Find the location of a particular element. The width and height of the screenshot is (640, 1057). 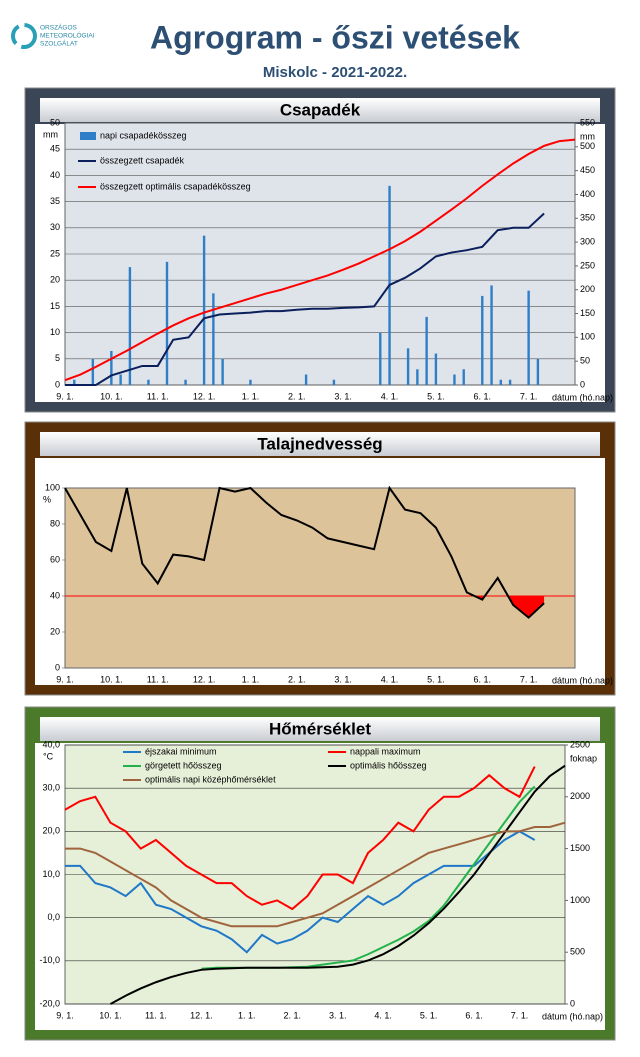

y-tick-label: 15 is located at coordinates (55, 306).